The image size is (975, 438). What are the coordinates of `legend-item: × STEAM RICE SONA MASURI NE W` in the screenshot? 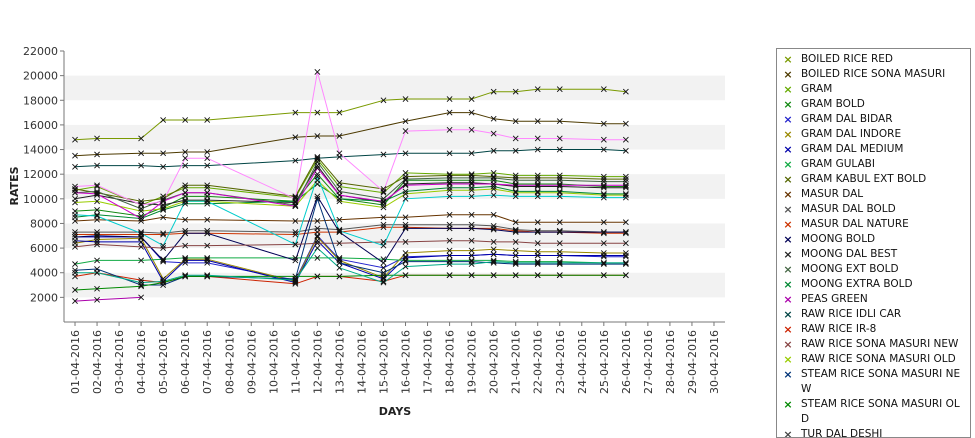 It's located at (873, 382).